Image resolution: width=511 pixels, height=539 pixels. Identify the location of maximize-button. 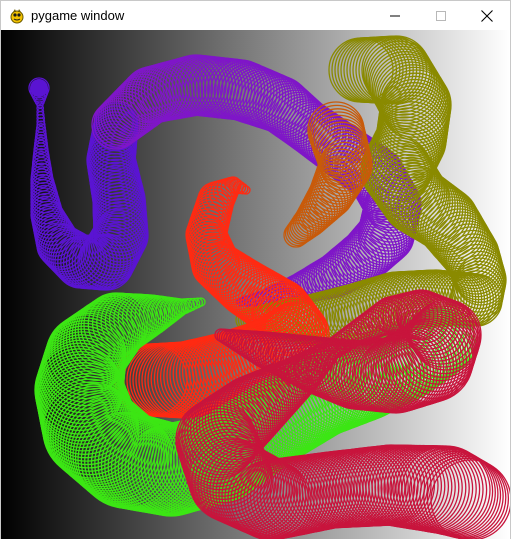
(441, 15).